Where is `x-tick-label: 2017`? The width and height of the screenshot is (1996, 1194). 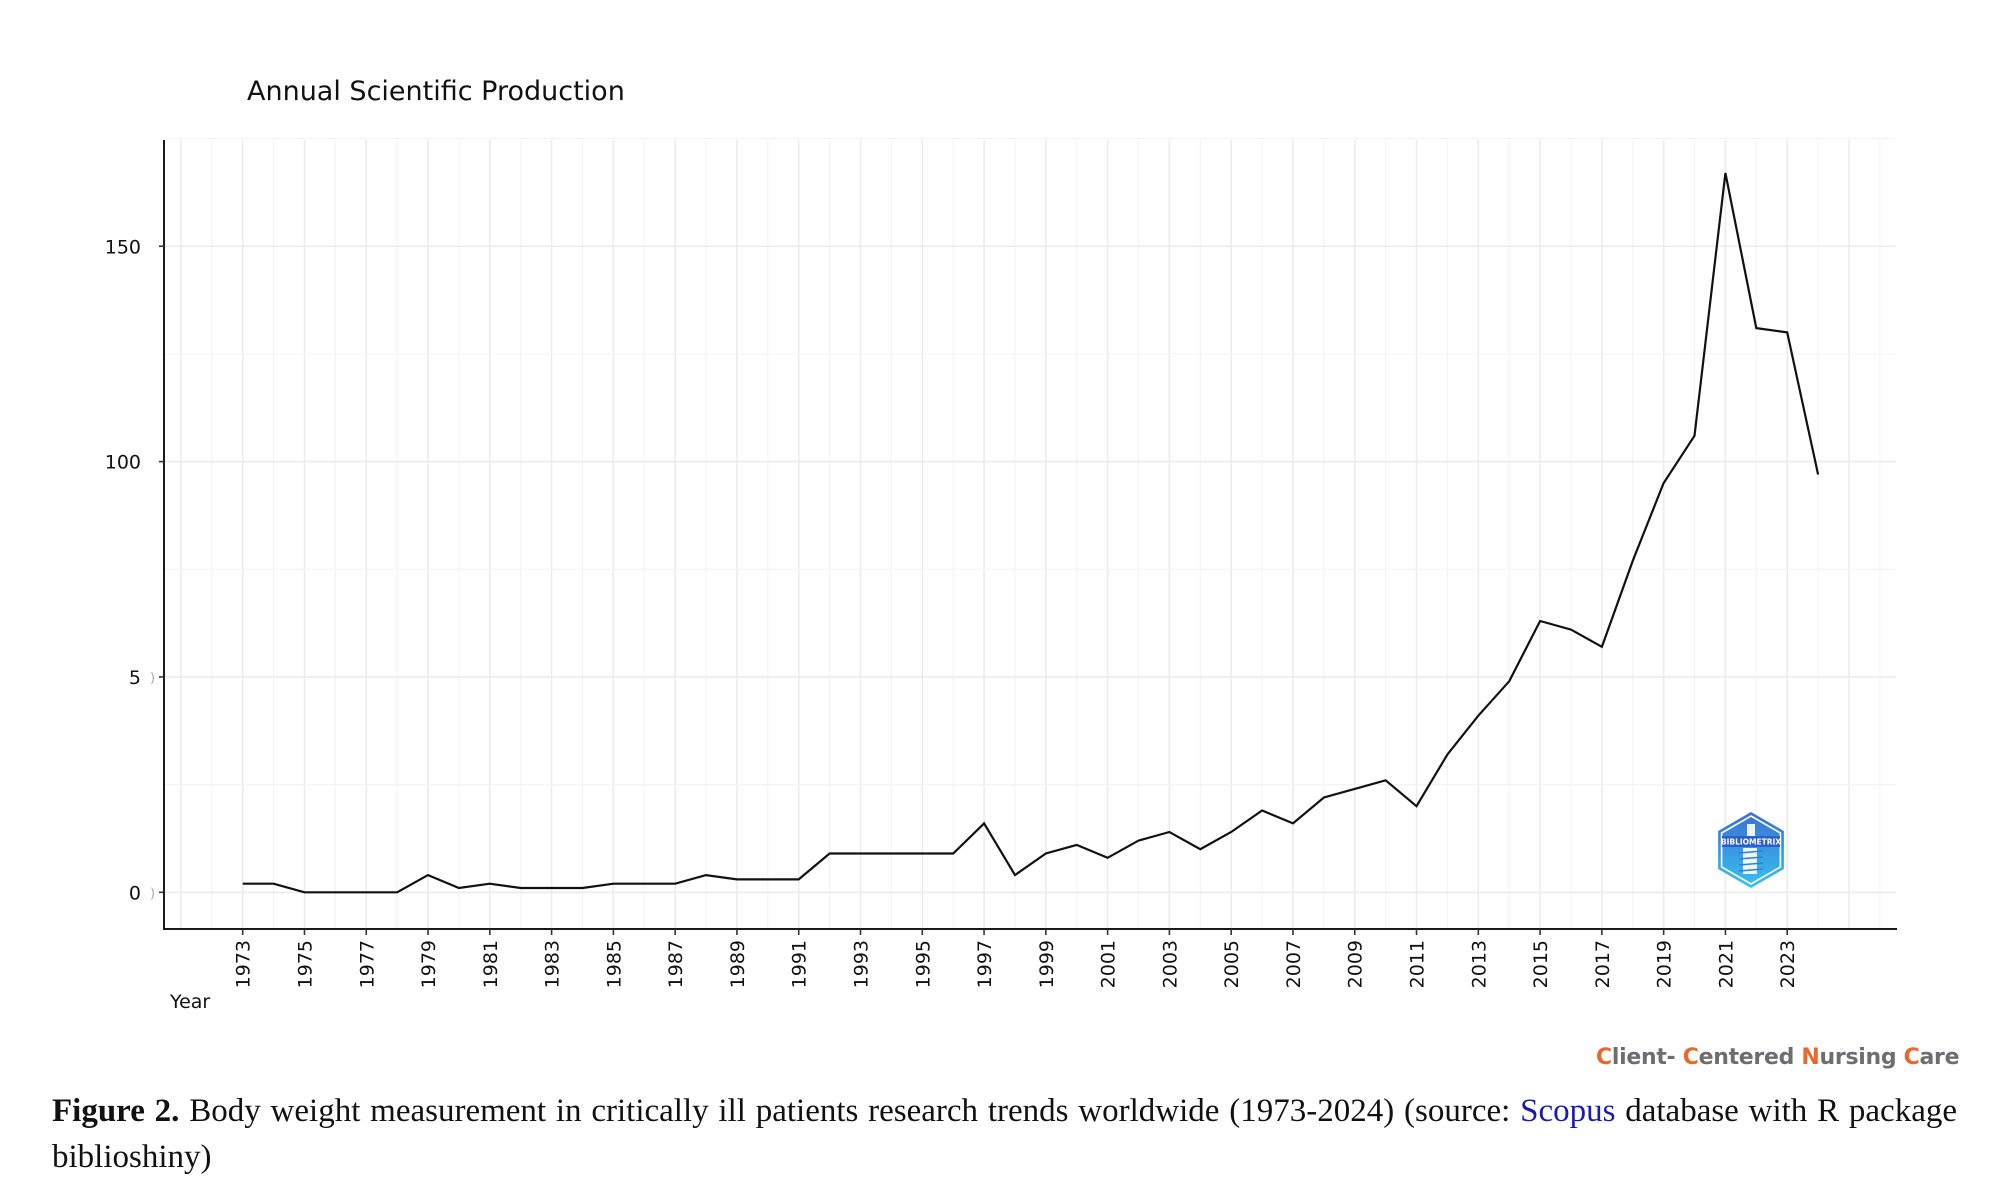 x-tick-label: 2017 is located at coordinates (1603, 964).